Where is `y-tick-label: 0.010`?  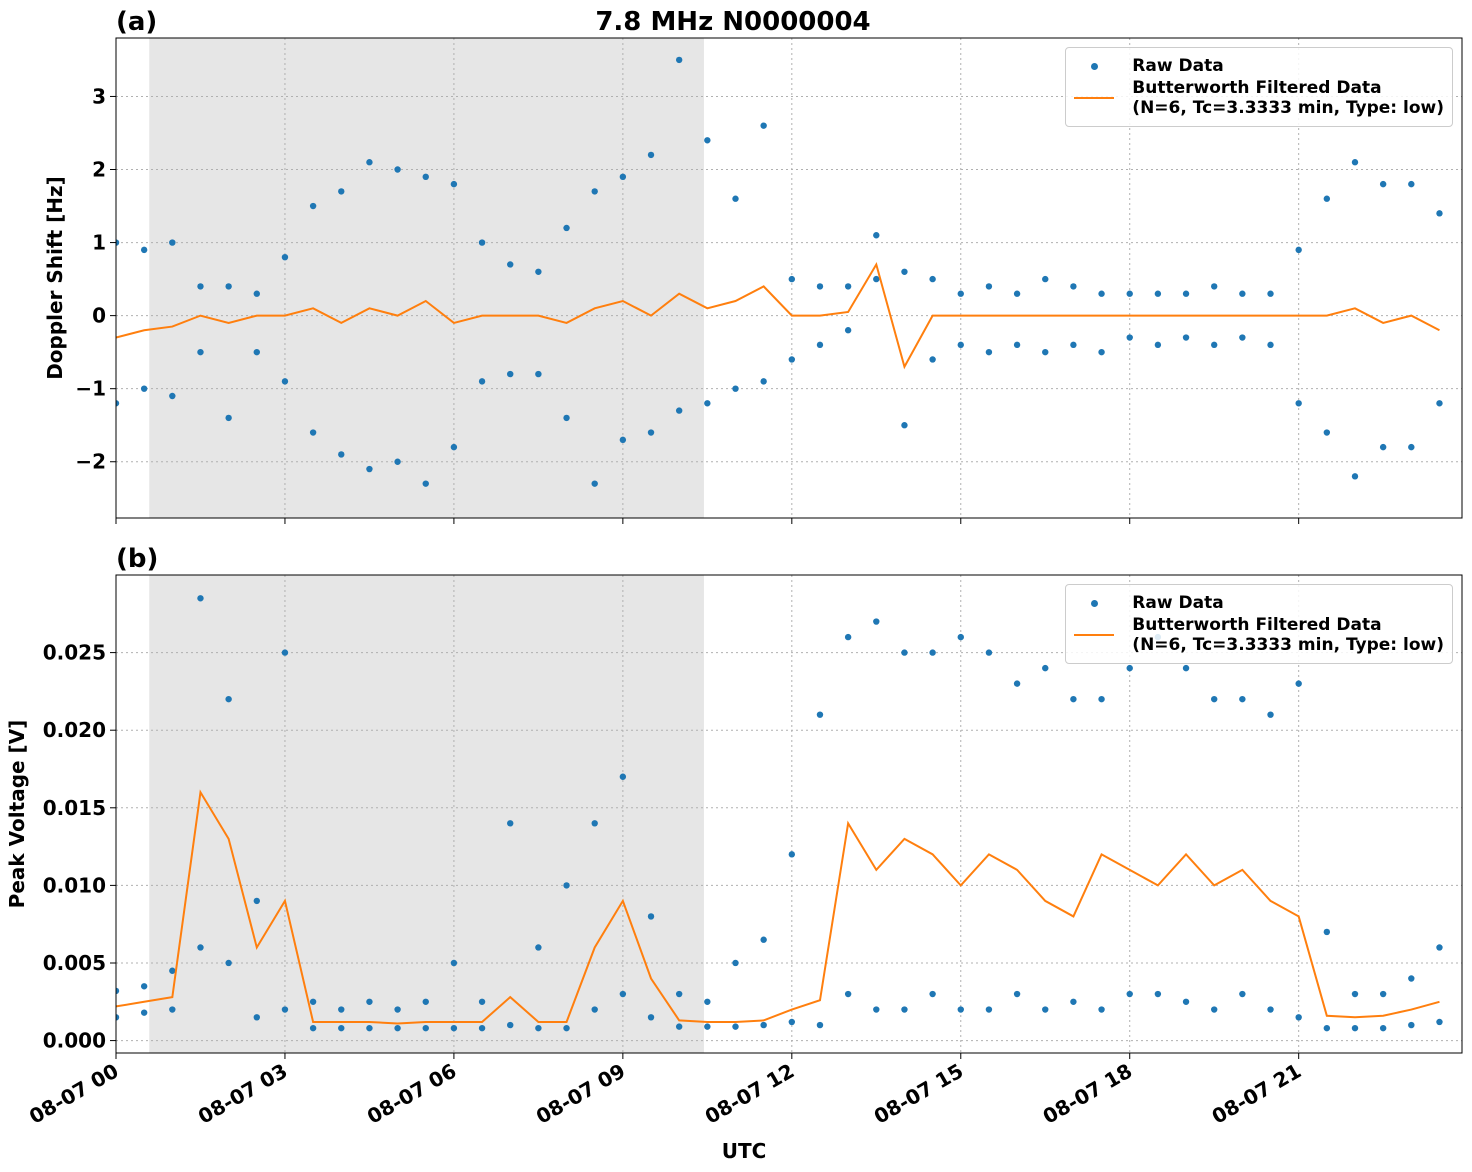 y-tick-label: 0.010 is located at coordinates (74, 885).